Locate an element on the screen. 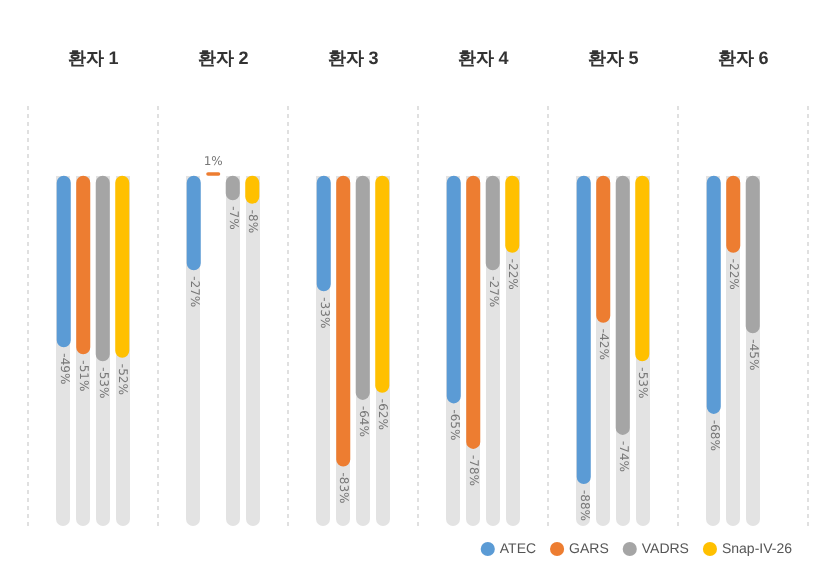 The height and width of the screenshot is (580, 820). x-tick-label: 환자 4 is located at coordinates (483, 57).